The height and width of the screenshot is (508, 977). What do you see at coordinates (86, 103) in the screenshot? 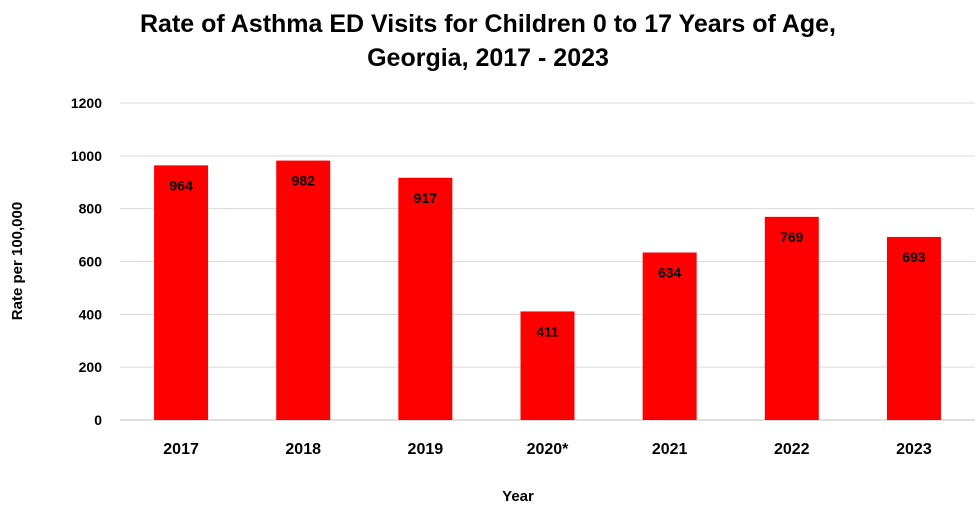
I see `y-tick-label-1200: 1200` at bounding box center [86, 103].